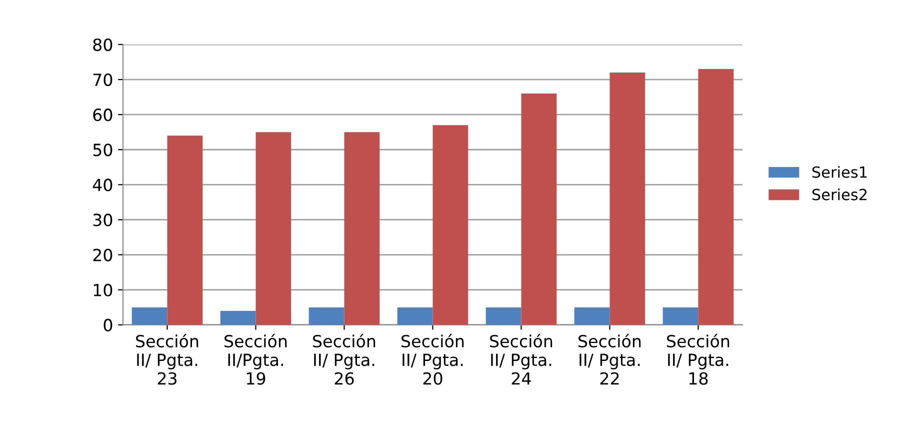 Image resolution: width=911 pixels, height=445 pixels. I want to click on x-tick-label: Sección II/Pgta. 19, so click(255, 359).